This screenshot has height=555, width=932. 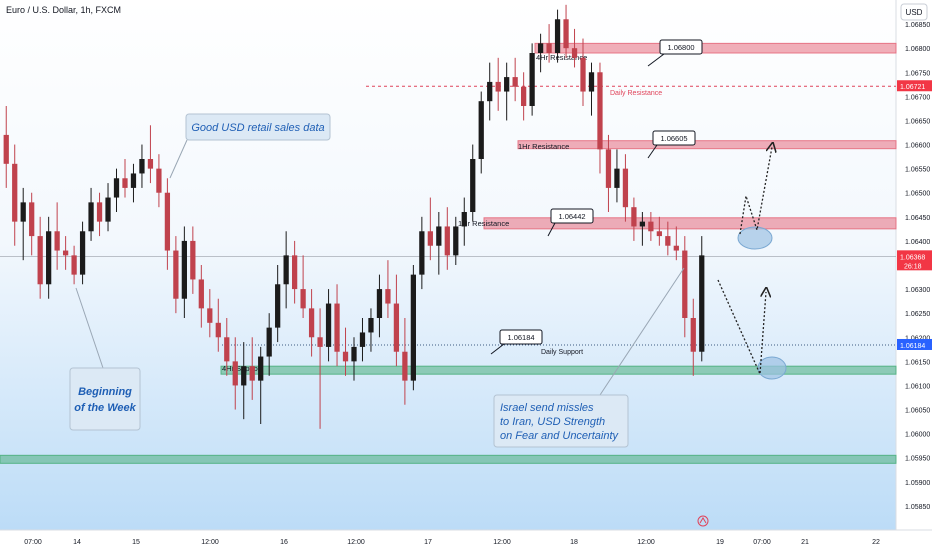 I want to click on currency-button, so click(x=914, y=12).